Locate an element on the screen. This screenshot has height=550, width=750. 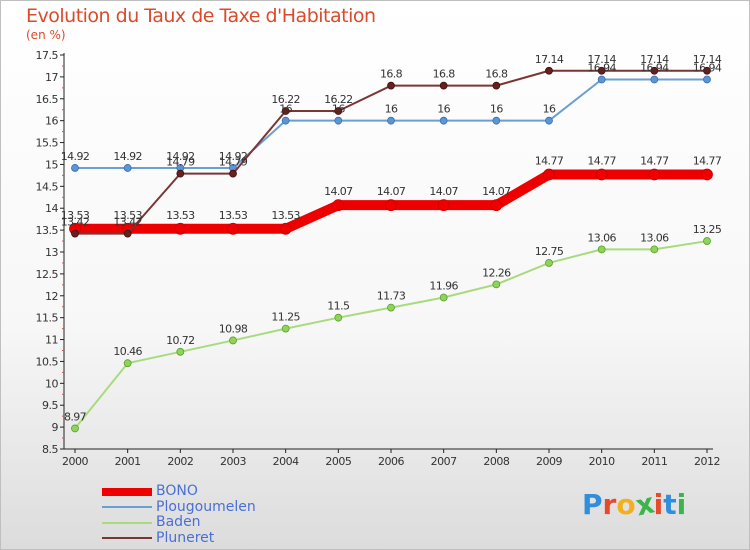
data-label-baden: 8.97 is located at coordinates (75, 416).